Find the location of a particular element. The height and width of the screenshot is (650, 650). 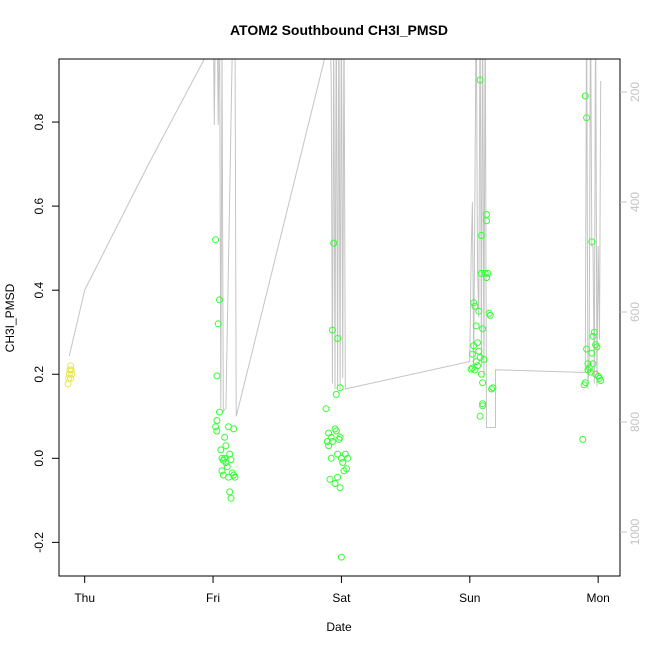

y2-tick-label: 800 is located at coordinates (635, 422).